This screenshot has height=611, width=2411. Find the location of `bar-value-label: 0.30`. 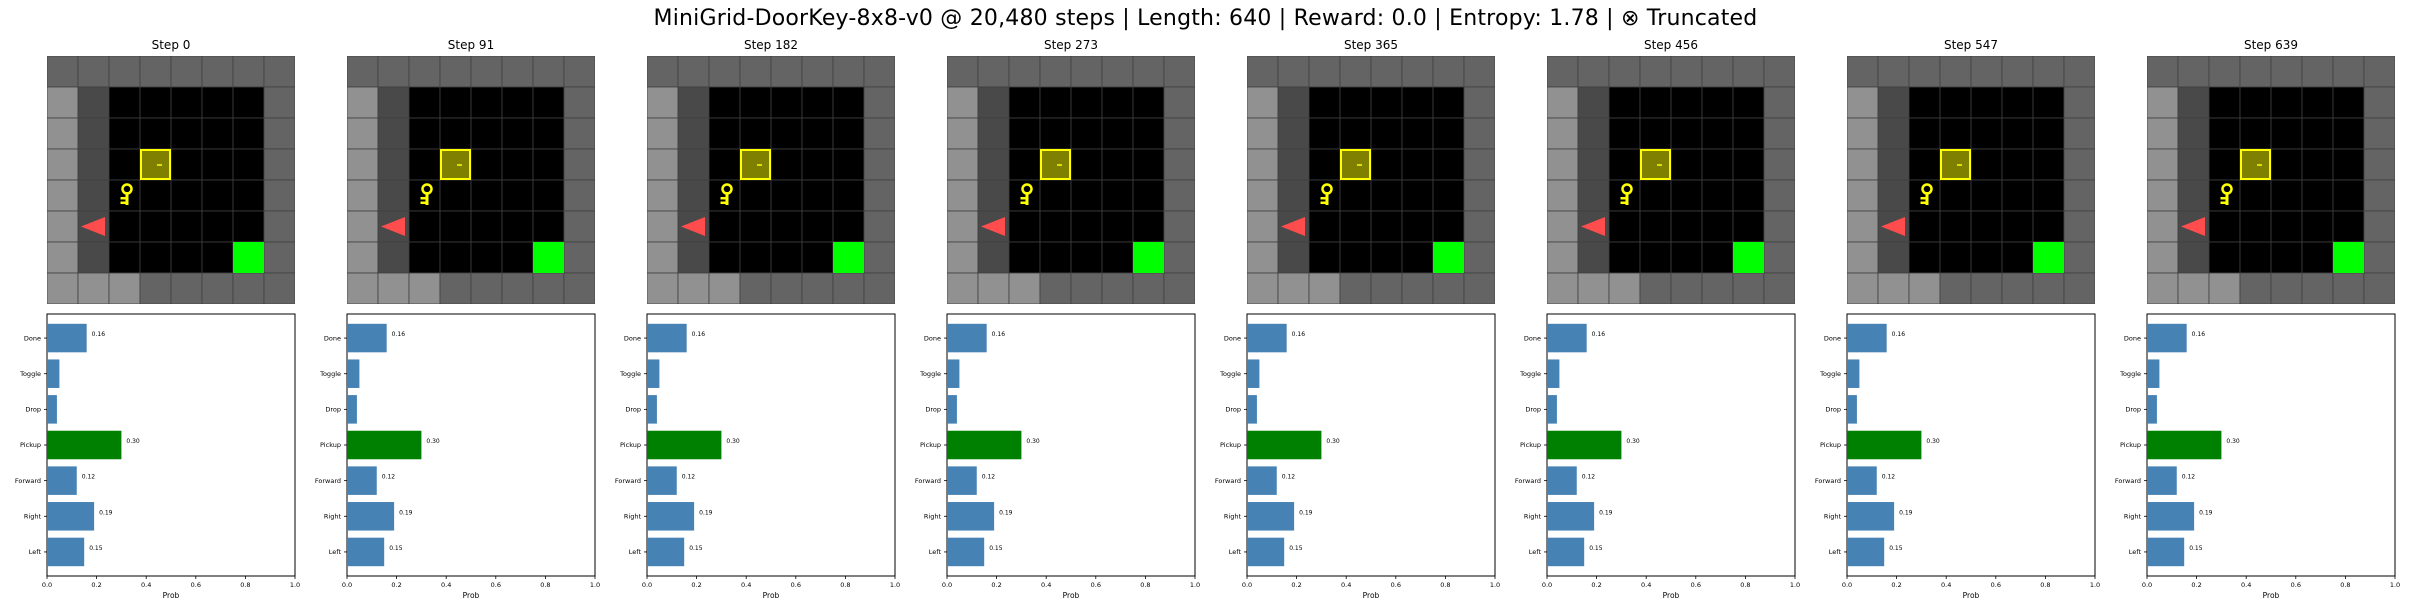

bar-value-label: 0.30 is located at coordinates (133, 441).